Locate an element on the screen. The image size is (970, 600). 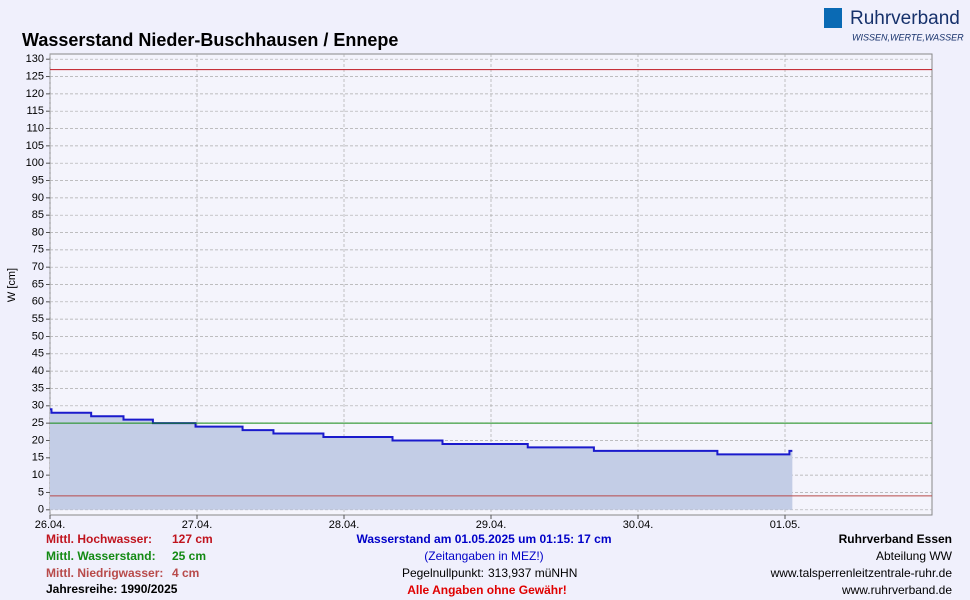
y-tick-label: 25 is located at coordinates (38, 423).